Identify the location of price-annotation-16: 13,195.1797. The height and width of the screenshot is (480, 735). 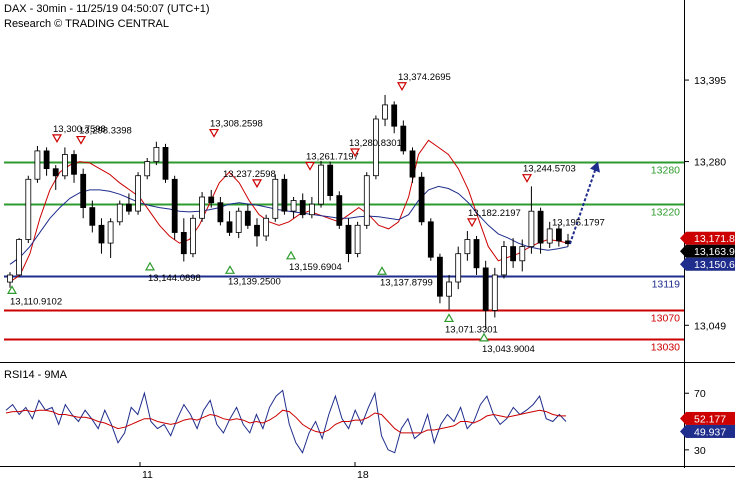
(578, 223).